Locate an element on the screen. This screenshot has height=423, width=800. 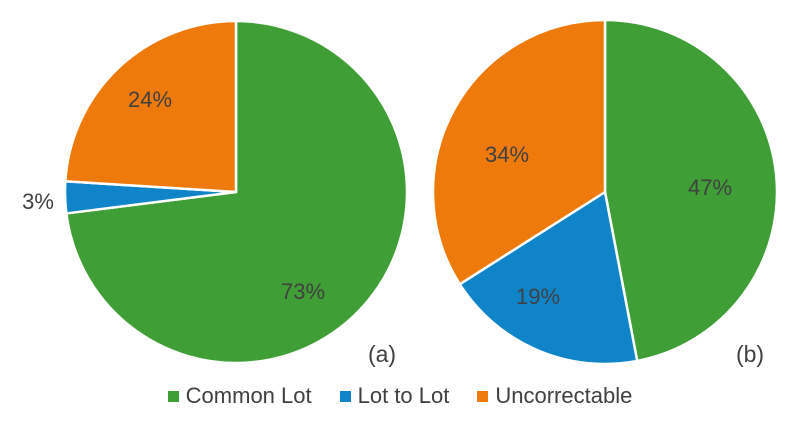
legend-item-common-lot: Common Lot is located at coordinates (239, 396).